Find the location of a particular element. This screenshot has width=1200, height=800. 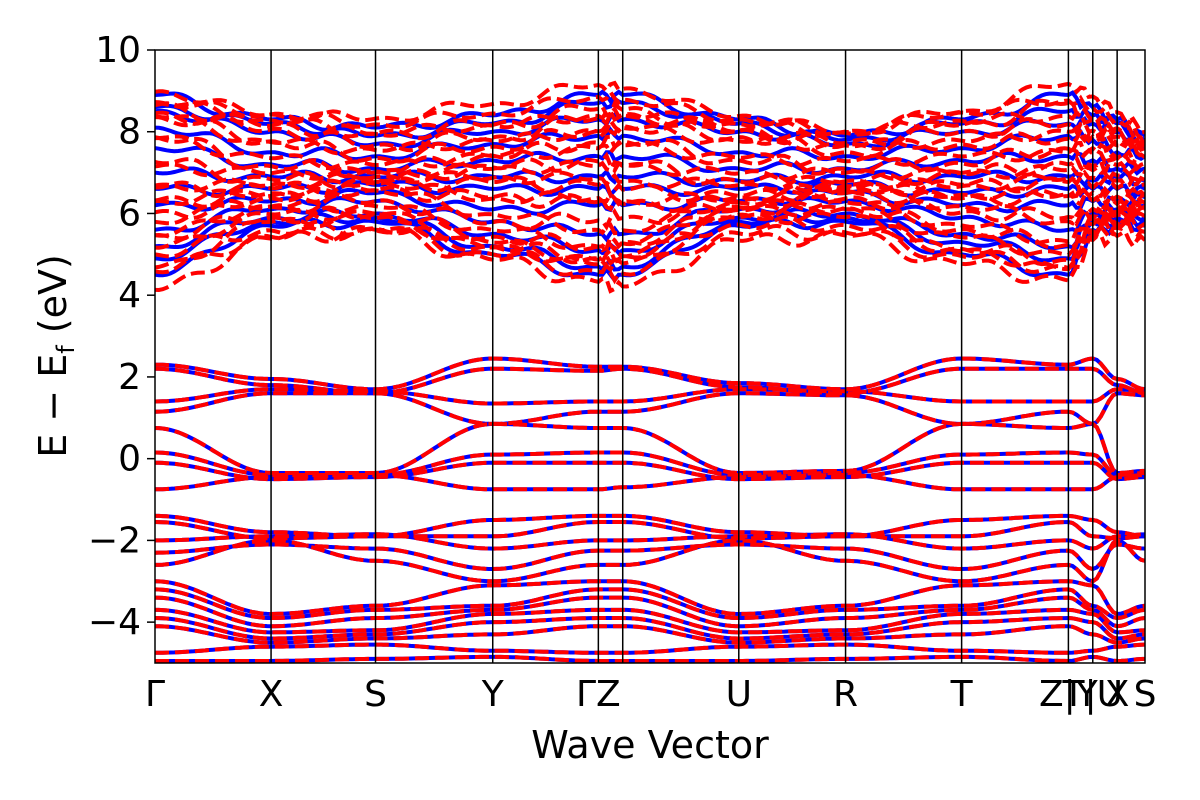

y-tick-label: 2 is located at coordinates (129, 377).